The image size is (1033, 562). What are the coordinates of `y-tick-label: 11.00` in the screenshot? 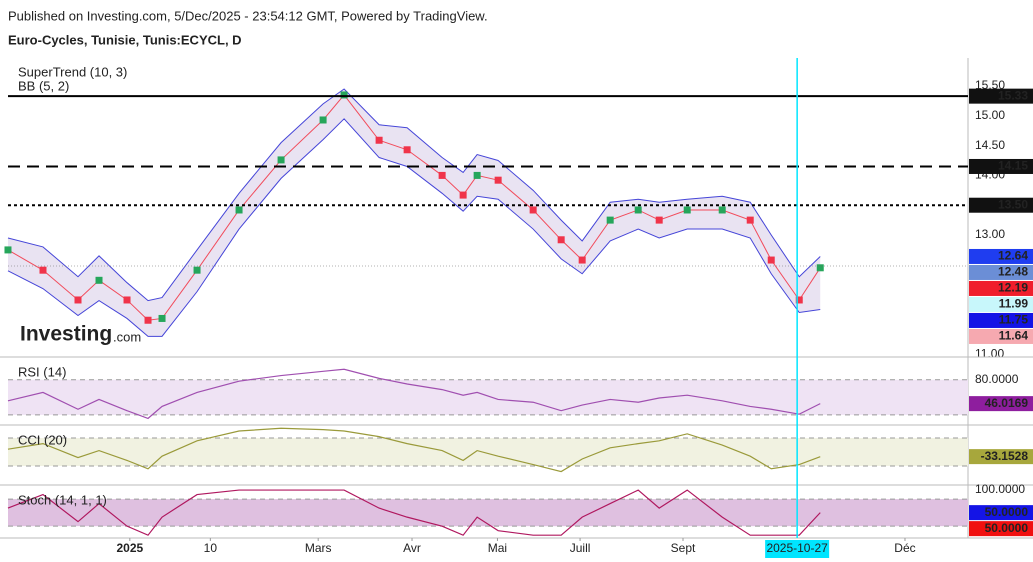 It's located at (989, 353).